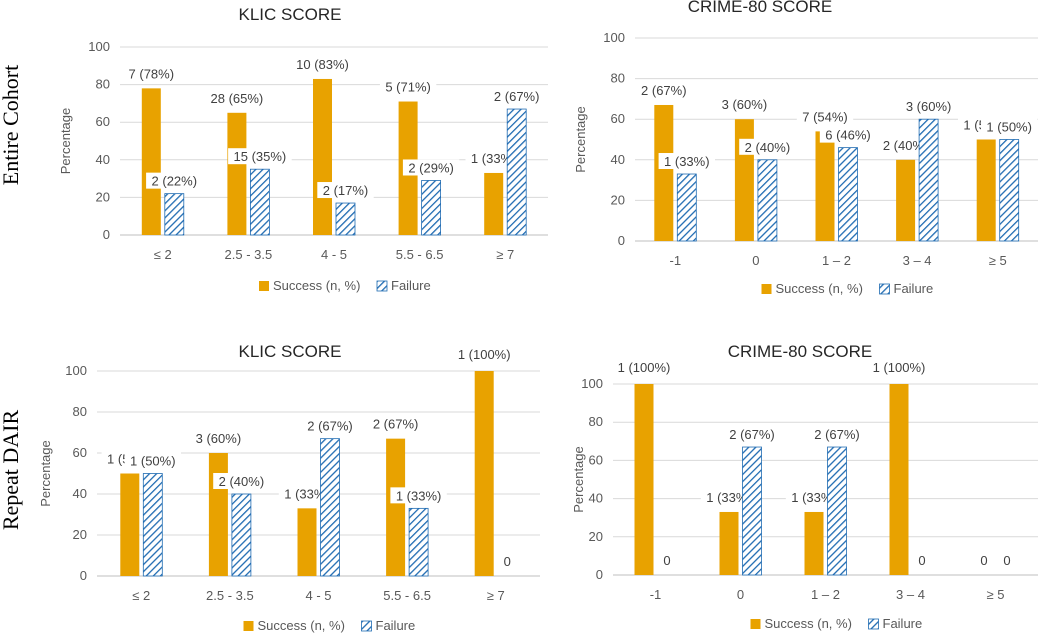 This screenshot has width=1038, height=639. What do you see at coordinates (152, 73) in the screenshot?
I see `data-label: 7 (78%)` at bounding box center [152, 73].